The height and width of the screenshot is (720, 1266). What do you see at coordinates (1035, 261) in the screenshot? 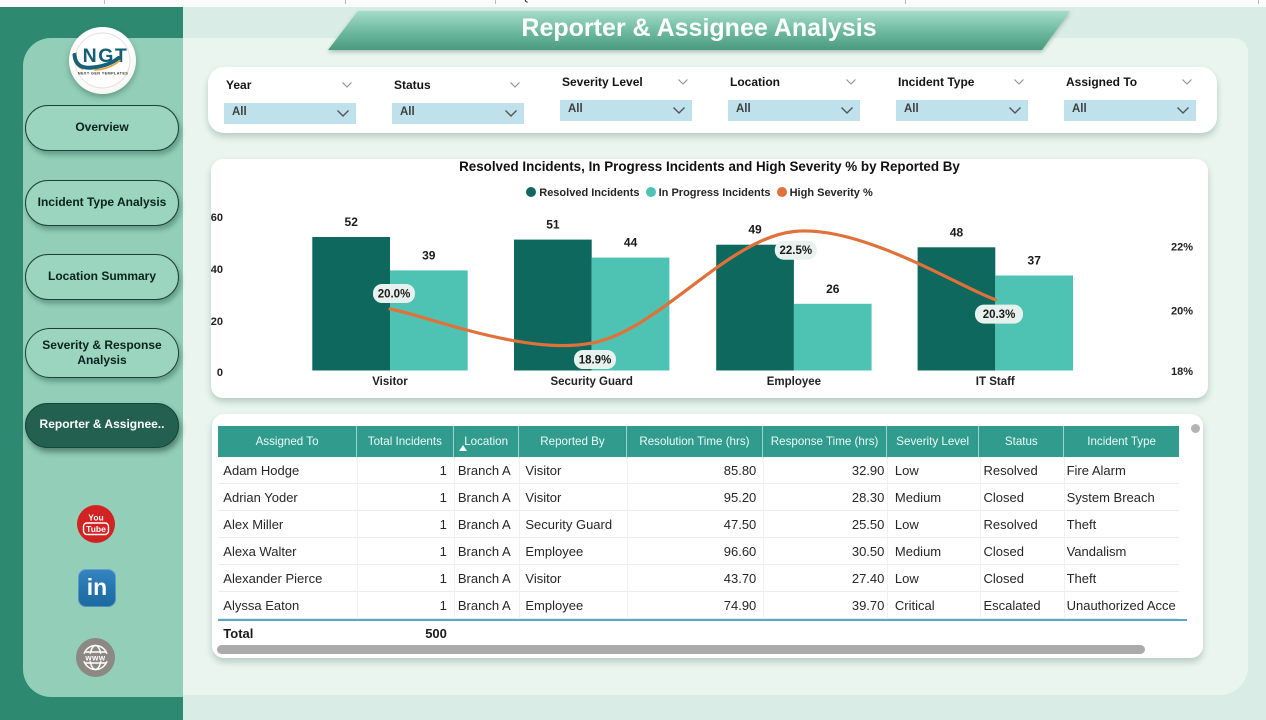
I see `svg-text: 37` at bounding box center [1035, 261].